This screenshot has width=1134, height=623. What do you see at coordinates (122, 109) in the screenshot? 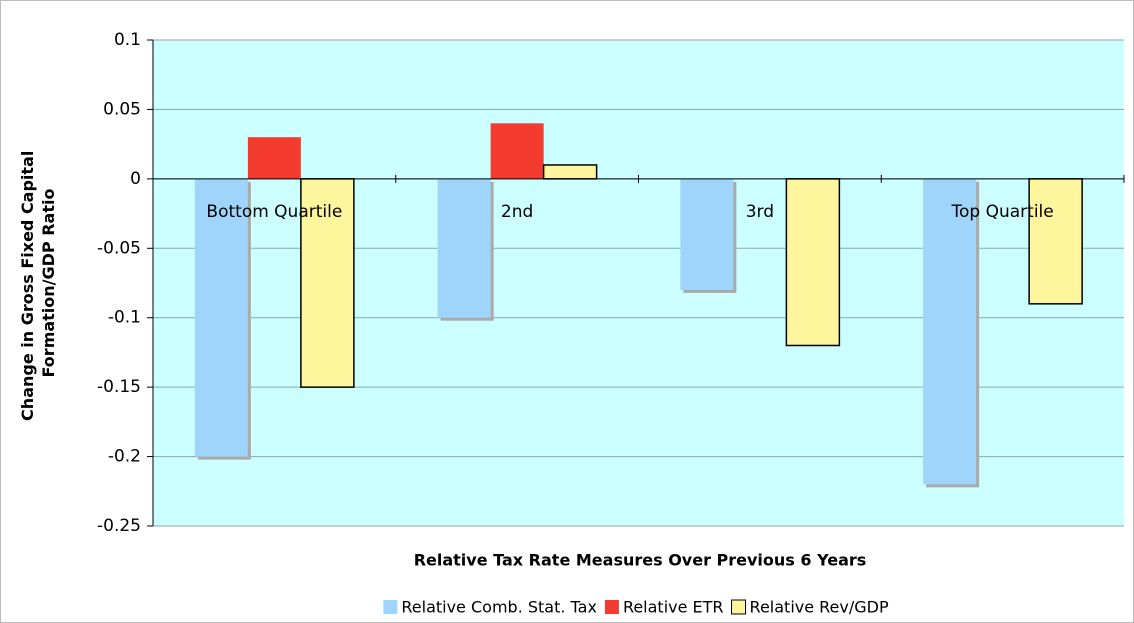
I see `y-tick-label: 0.05` at bounding box center [122, 109].